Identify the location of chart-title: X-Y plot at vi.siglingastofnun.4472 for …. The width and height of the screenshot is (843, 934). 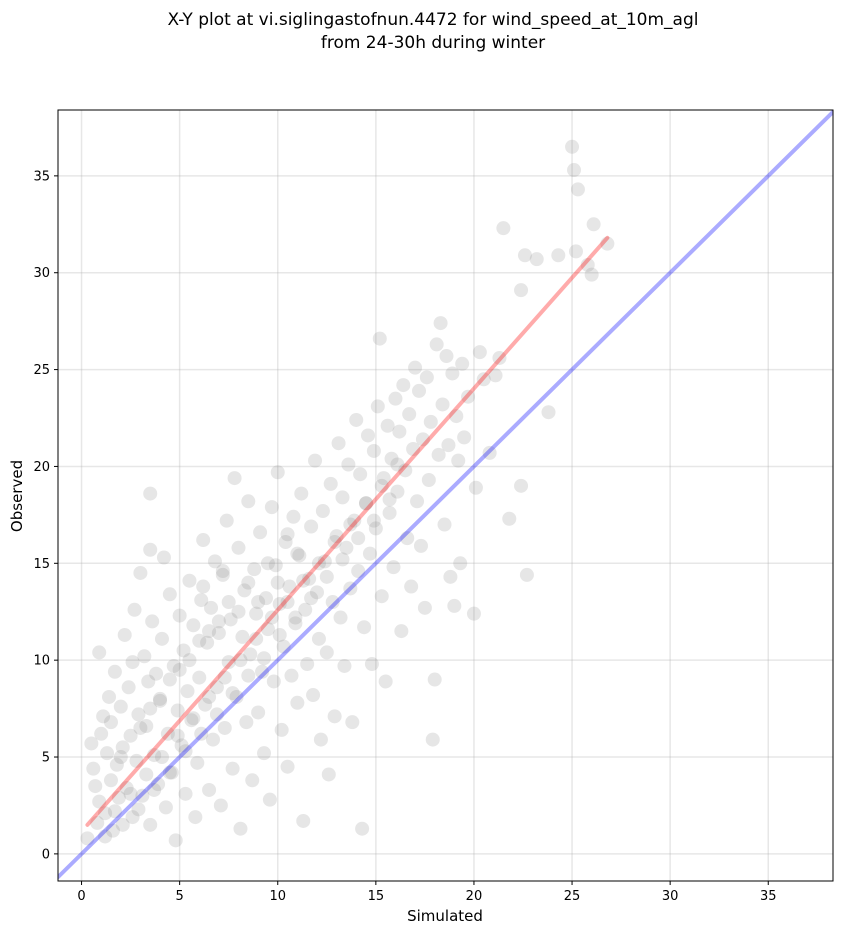
(432, 31).